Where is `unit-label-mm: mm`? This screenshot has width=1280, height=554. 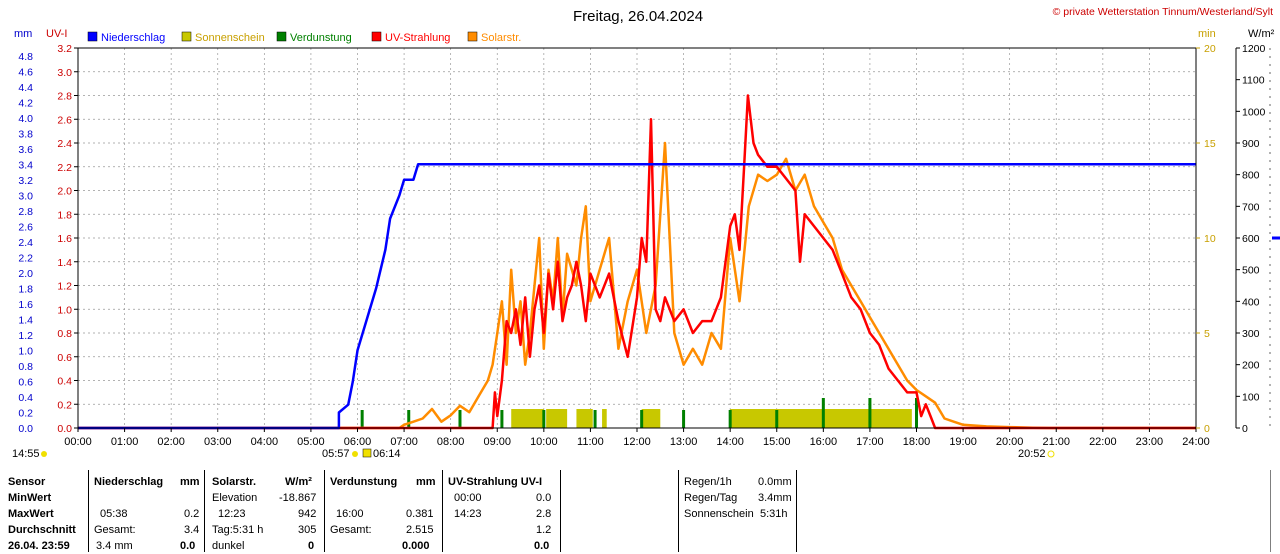
unit-label-mm: mm is located at coordinates (23, 34).